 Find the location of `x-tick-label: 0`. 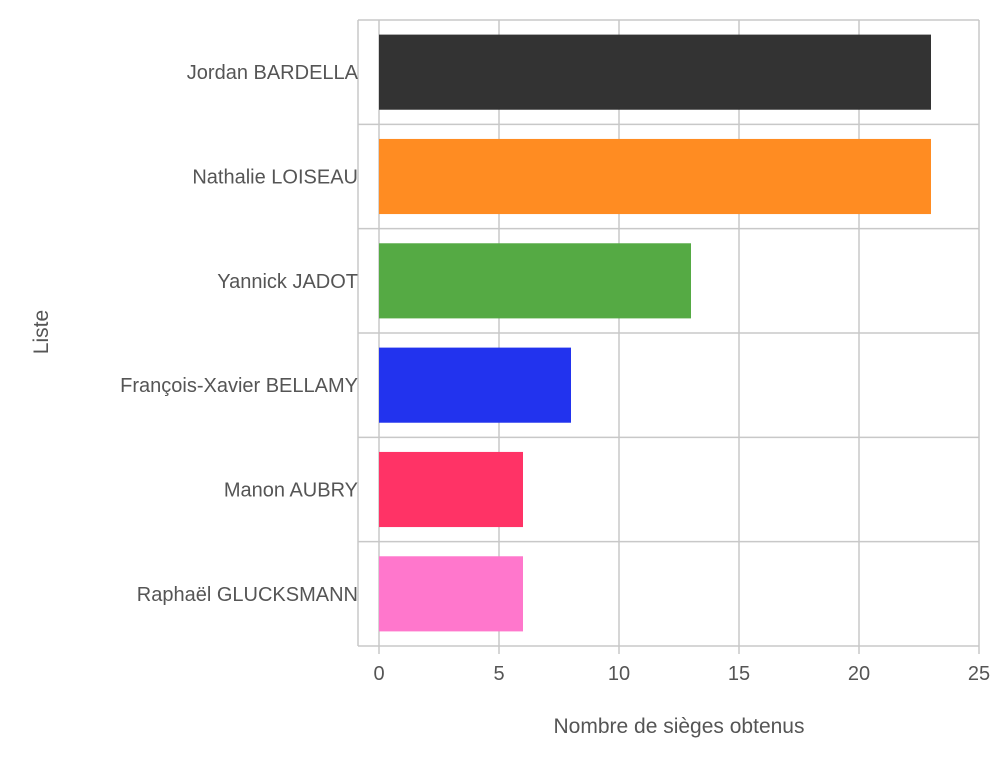

x-tick-label: 0 is located at coordinates (378, 674).